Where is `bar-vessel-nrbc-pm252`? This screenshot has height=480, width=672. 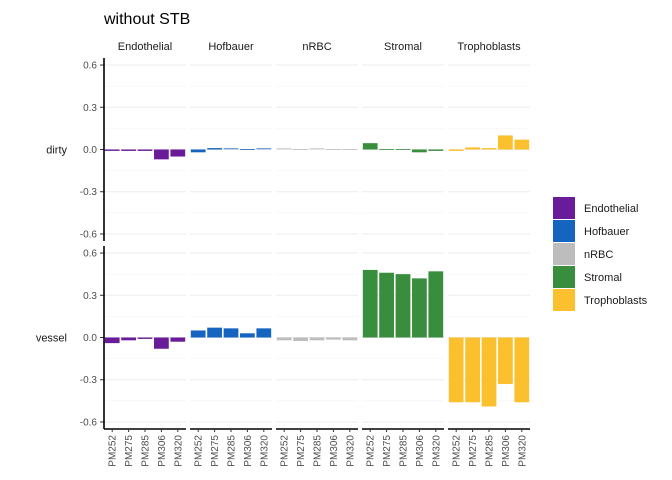
bar-vessel-nrbc-pm252 is located at coordinates (284, 339).